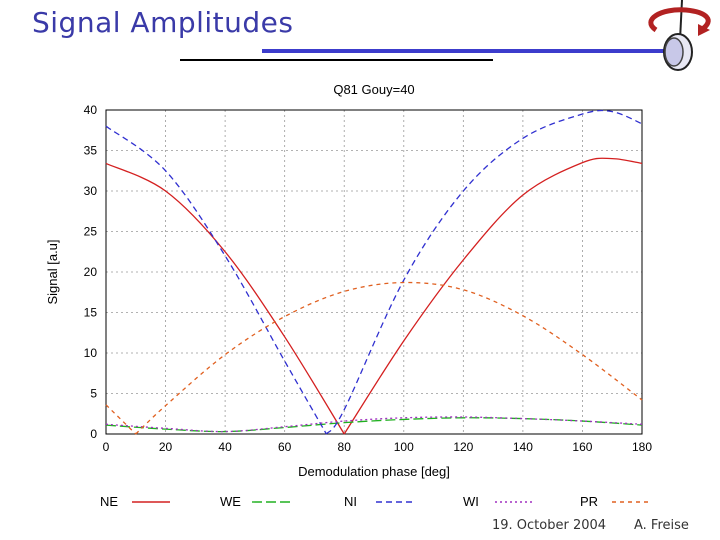 The width and height of the screenshot is (720, 540). Describe the element at coordinates (345, 447) in the screenshot. I see `x-tick-label: 80` at that location.